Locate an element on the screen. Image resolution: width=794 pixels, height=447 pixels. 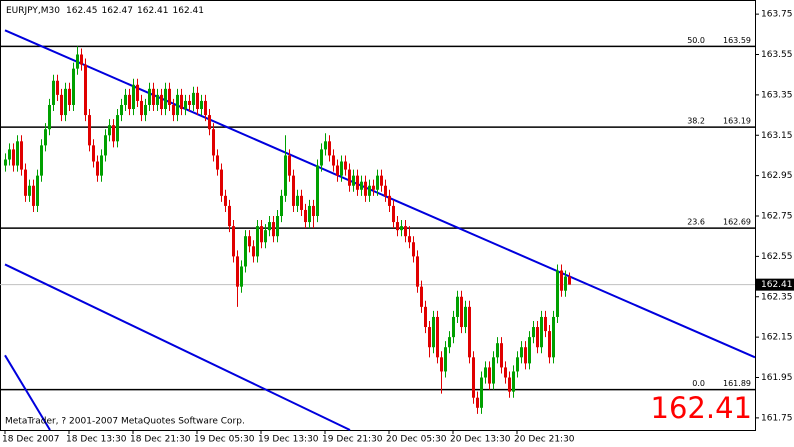
y-tick-label: 161.95 is located at coordinates (777, 378).